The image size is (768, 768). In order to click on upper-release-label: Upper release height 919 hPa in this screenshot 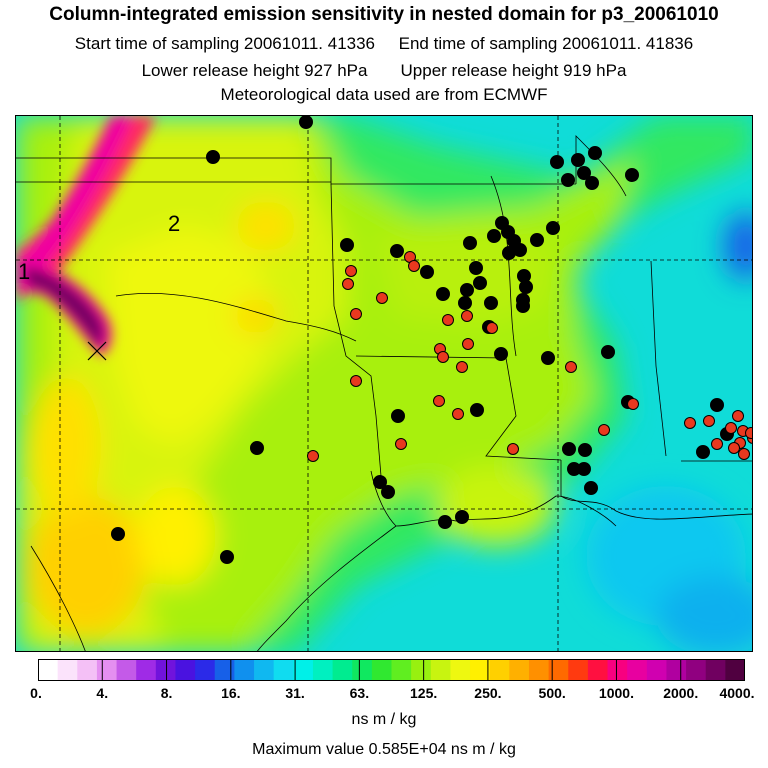, I will do `click(513, 70)`.